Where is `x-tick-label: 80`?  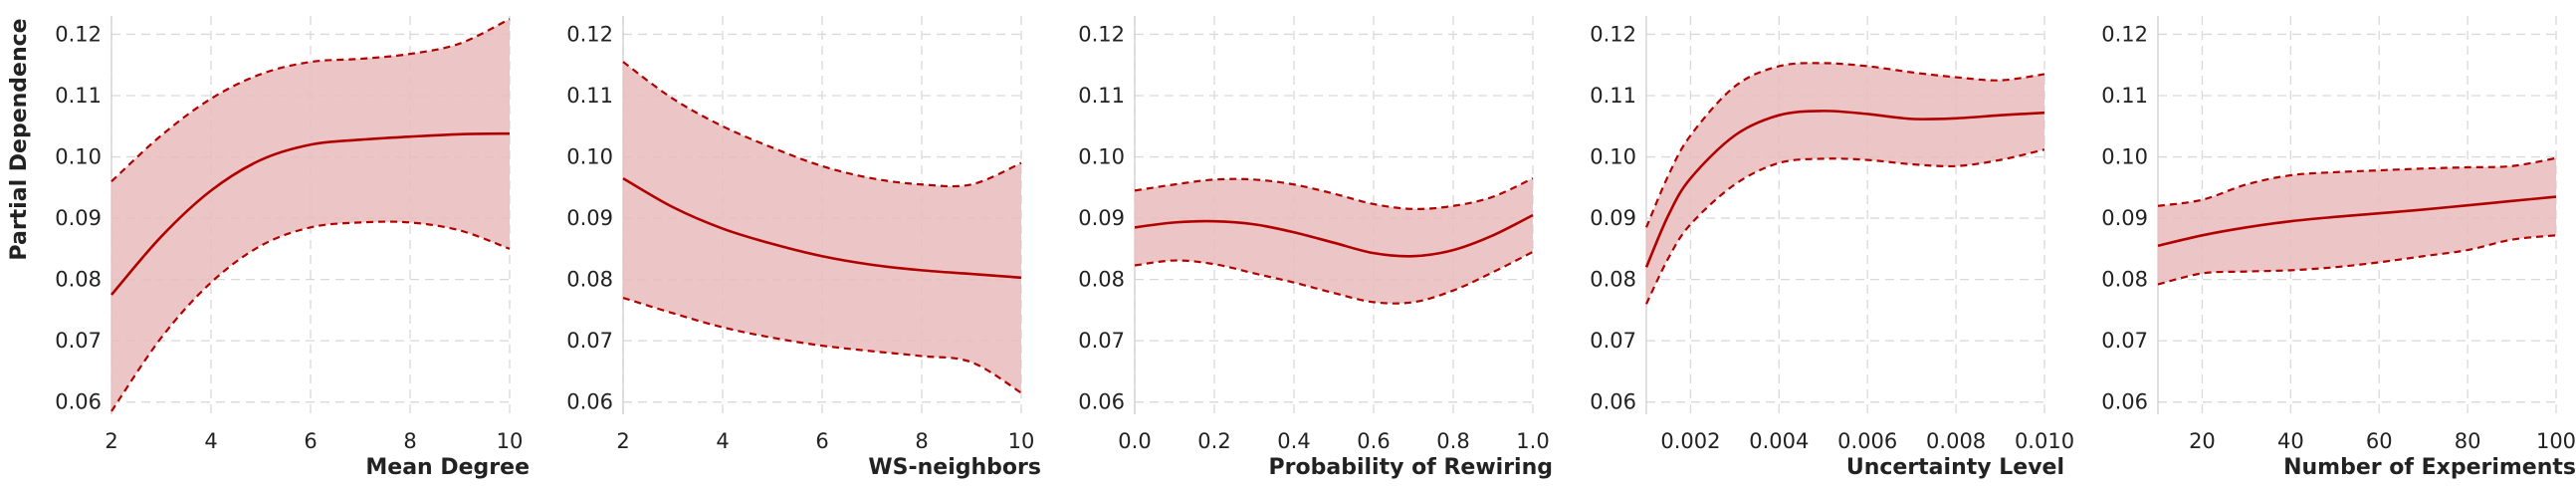
x-tick-label: 80 is located at coordinates (2468, 441).